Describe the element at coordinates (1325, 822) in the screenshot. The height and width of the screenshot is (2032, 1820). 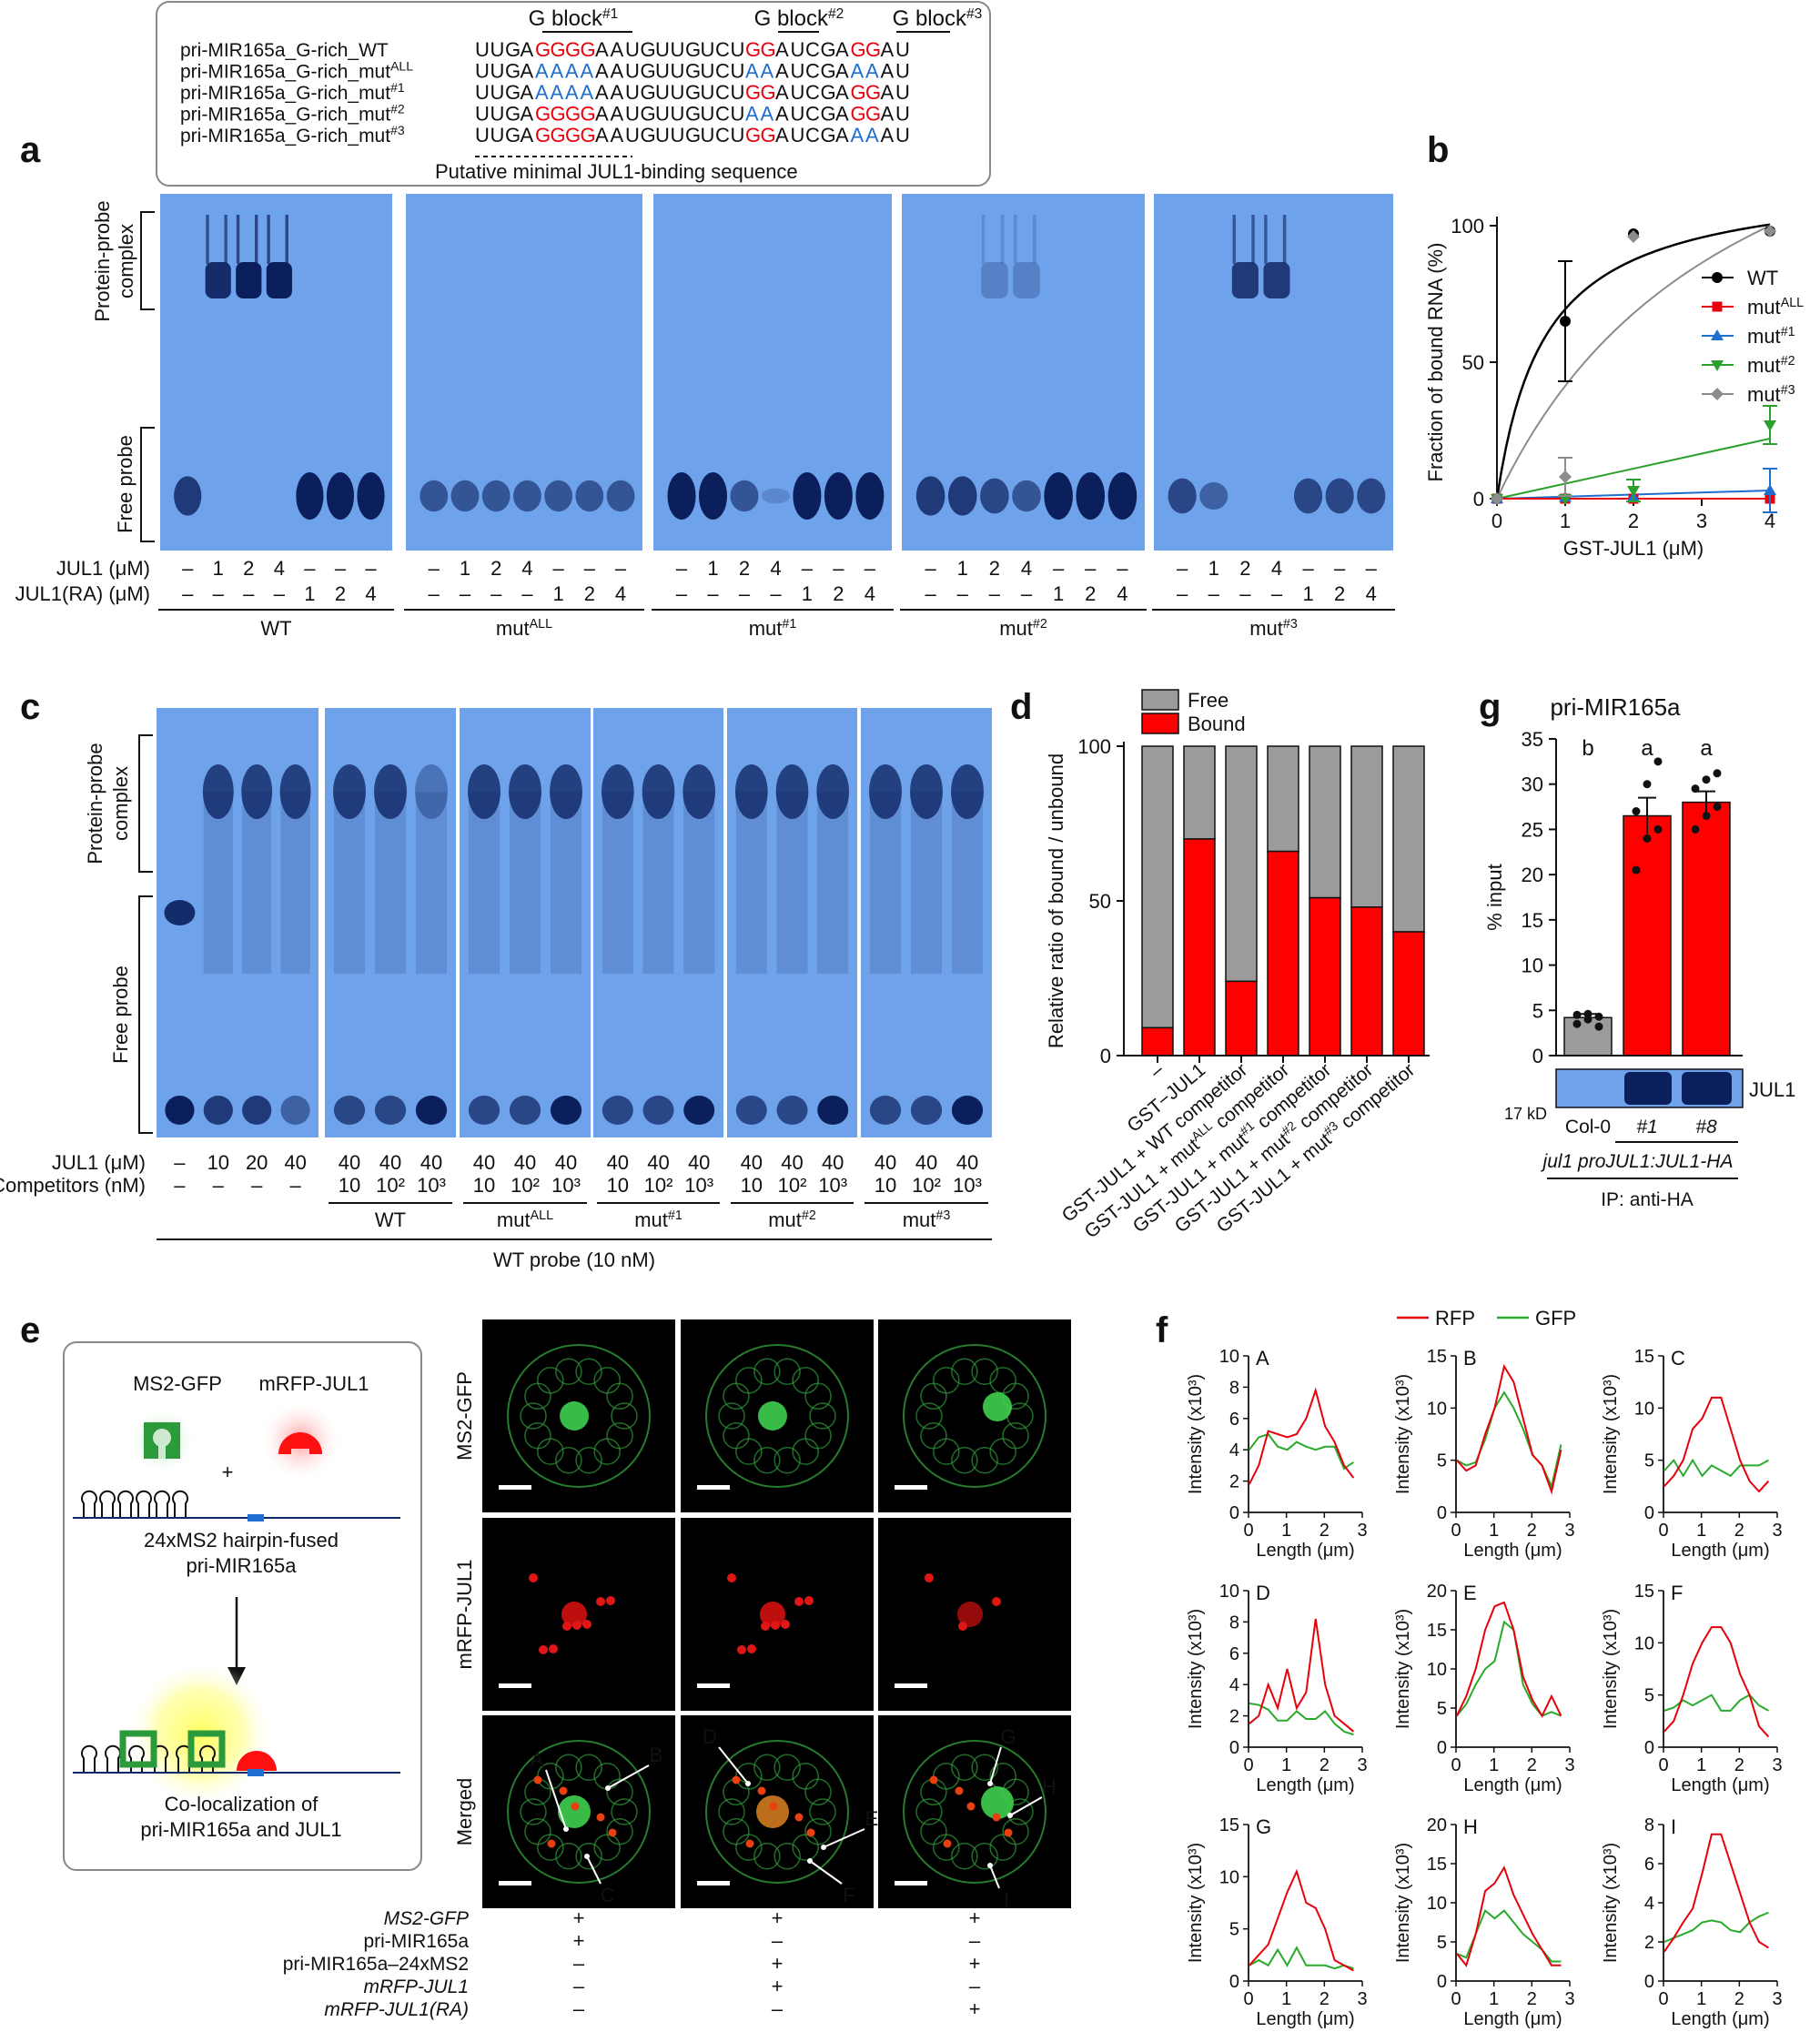
I see `bar-free` at that location.